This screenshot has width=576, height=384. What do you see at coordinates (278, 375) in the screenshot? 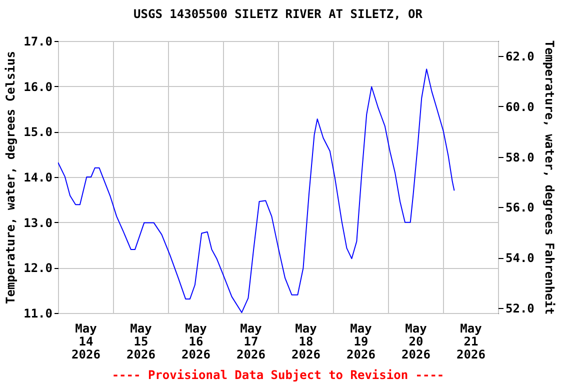
I see `text: ---- Provisional Data Subject to Revision ----` at bounding box center [278, 375].